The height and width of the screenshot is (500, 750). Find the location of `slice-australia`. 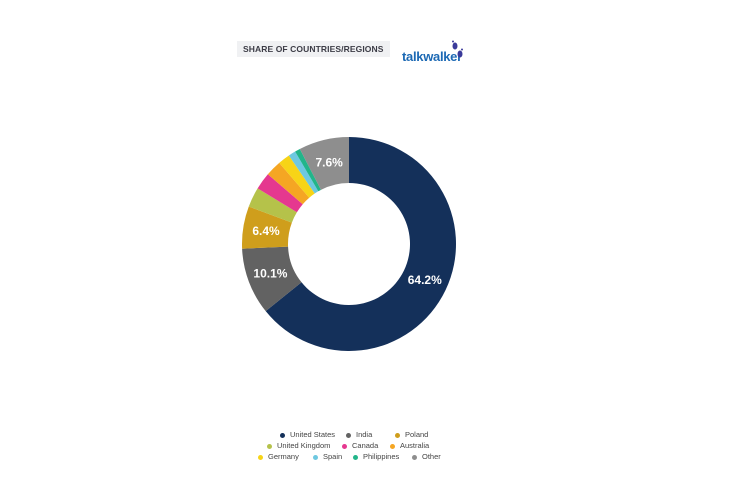

slice-australia is located at coordinates (288, 183).